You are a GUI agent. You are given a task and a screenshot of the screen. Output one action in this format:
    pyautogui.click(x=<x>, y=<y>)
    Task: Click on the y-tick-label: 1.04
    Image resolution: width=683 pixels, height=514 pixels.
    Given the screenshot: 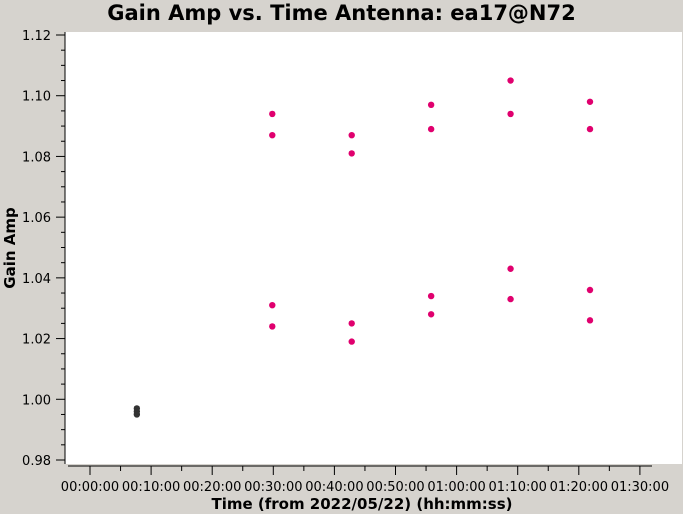 What is the action you would take?
    pyautogui.click(x=36, y=279)
    